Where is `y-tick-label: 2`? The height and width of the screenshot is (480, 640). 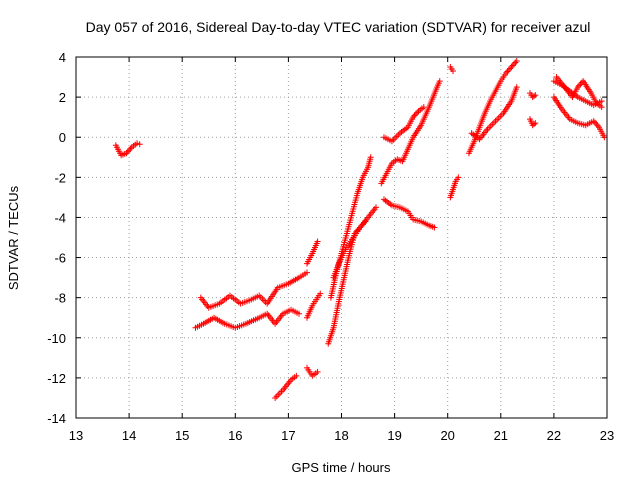
y-tick-label: 2 is located at coordinates (62, 97).